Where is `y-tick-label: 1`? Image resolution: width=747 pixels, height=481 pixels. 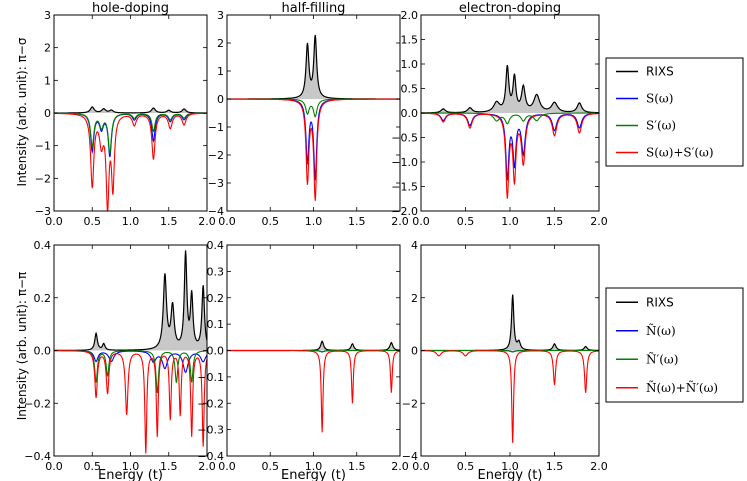 y-tick-label: 1 is located at coordinates (47, 80).